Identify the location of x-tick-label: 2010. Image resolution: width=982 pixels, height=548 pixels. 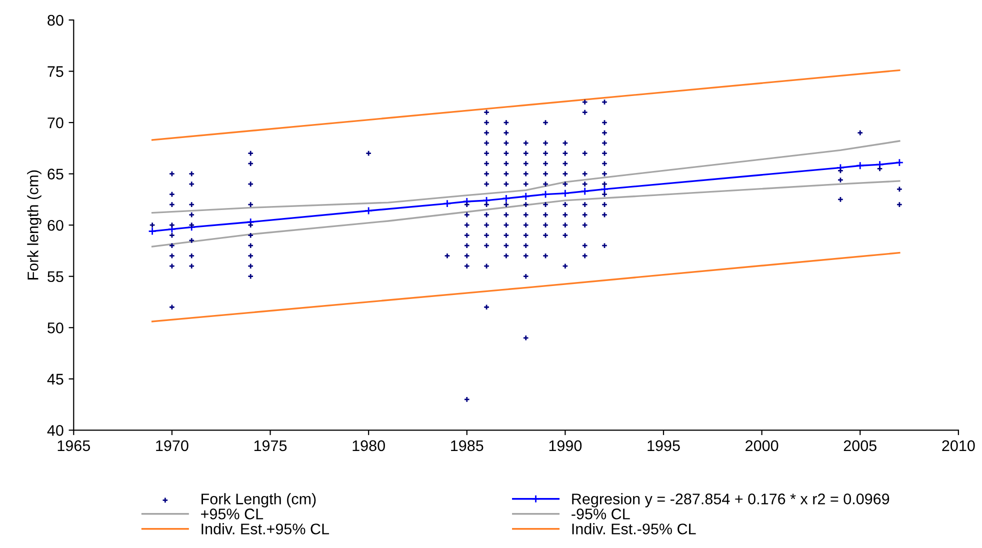
(958, 446).